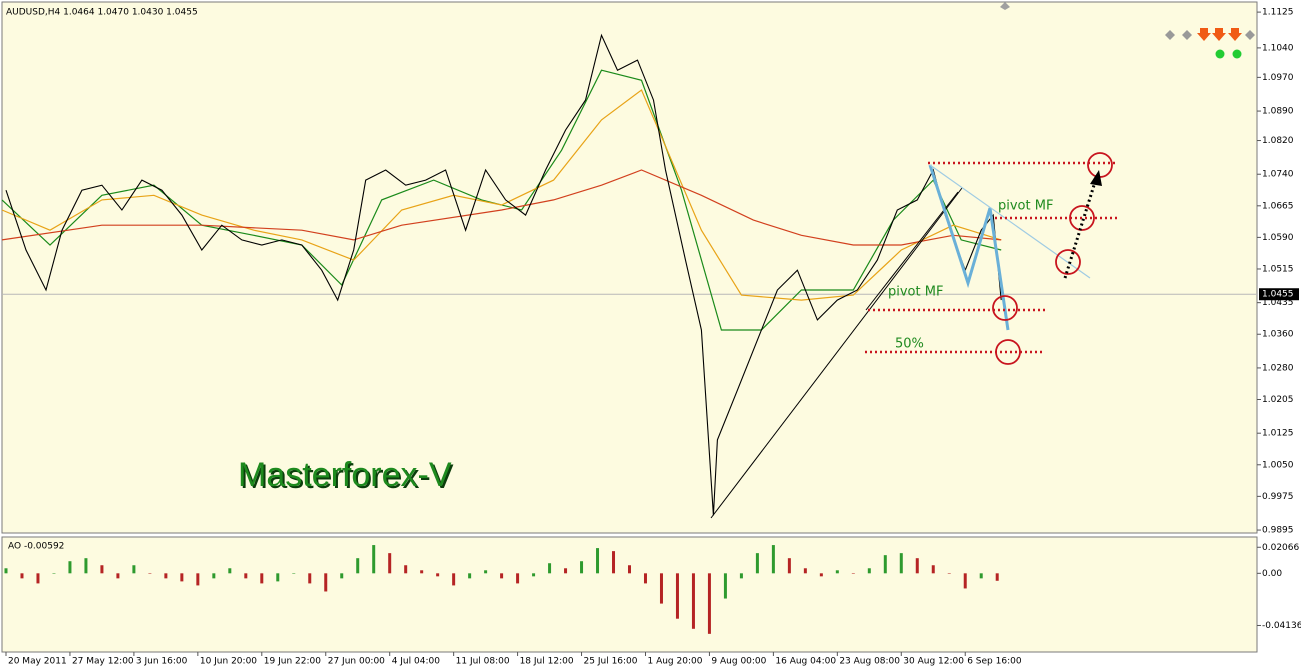 This screenshot has height=671, width=1301. I want to click on x-tick-label: 9 Aug 00:00, so click(738, 662).